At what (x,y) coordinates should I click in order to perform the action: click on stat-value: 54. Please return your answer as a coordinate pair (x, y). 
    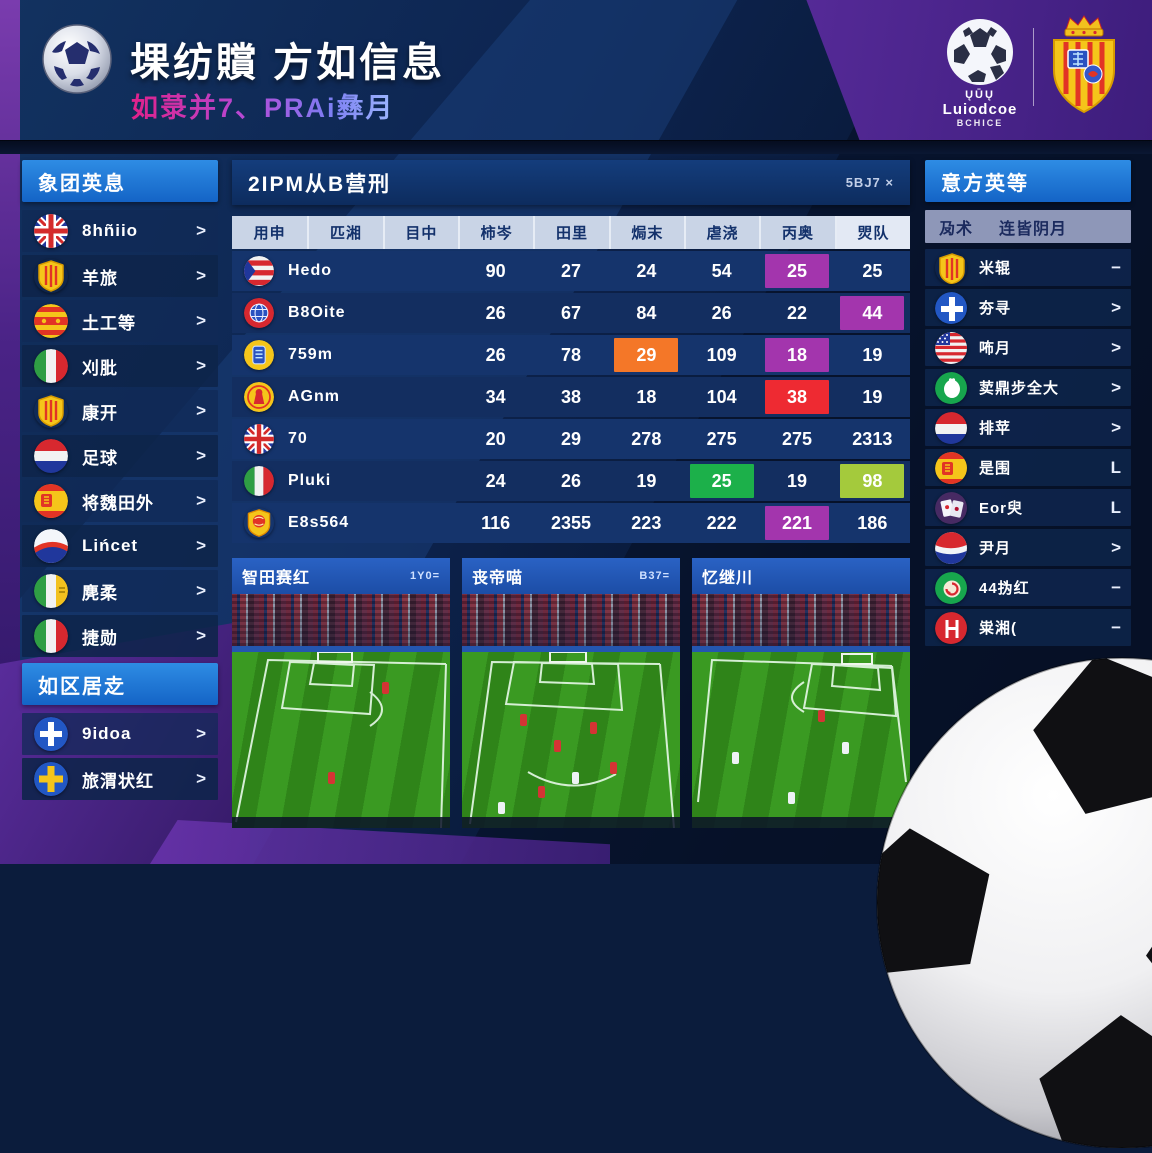
    Looking at the image, I should click on (721, 270).